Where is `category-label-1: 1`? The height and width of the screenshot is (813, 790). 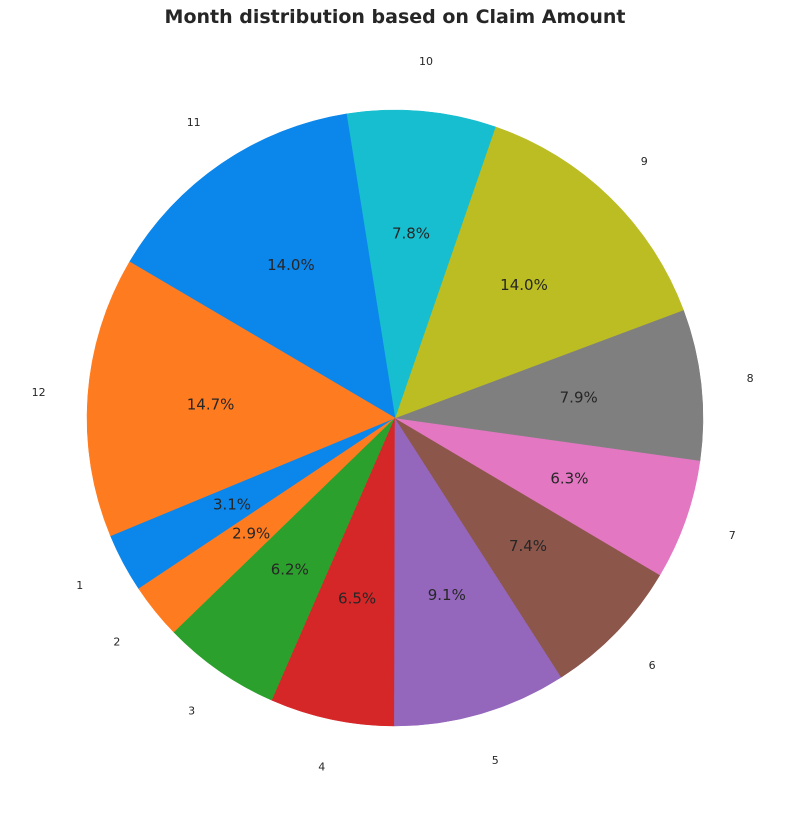
category-label-1: 1 is located at coordinates (79, 585).